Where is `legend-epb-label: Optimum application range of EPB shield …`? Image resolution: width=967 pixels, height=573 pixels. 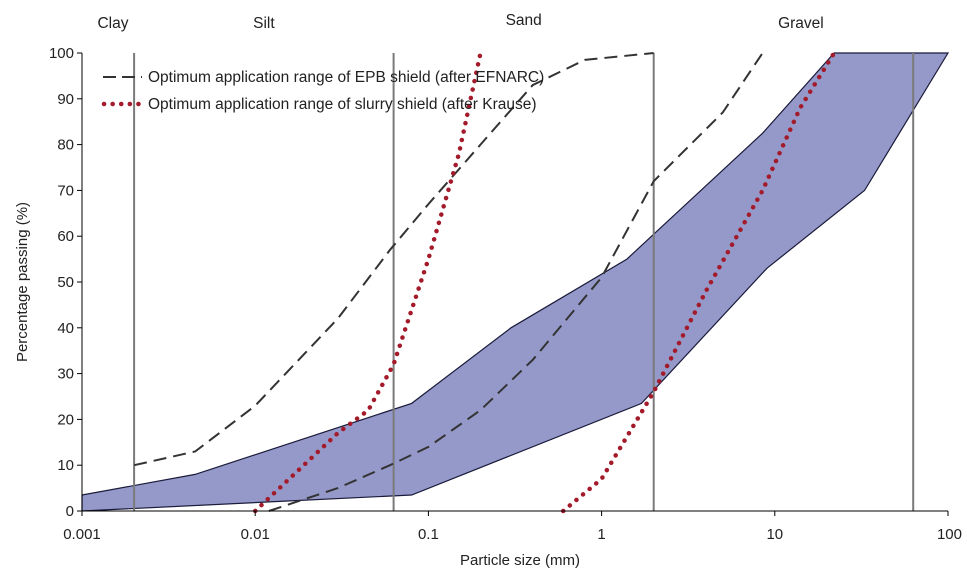
legend-epb-label: Optimum application range of EPB shield … is located at coordinates (346, 77).